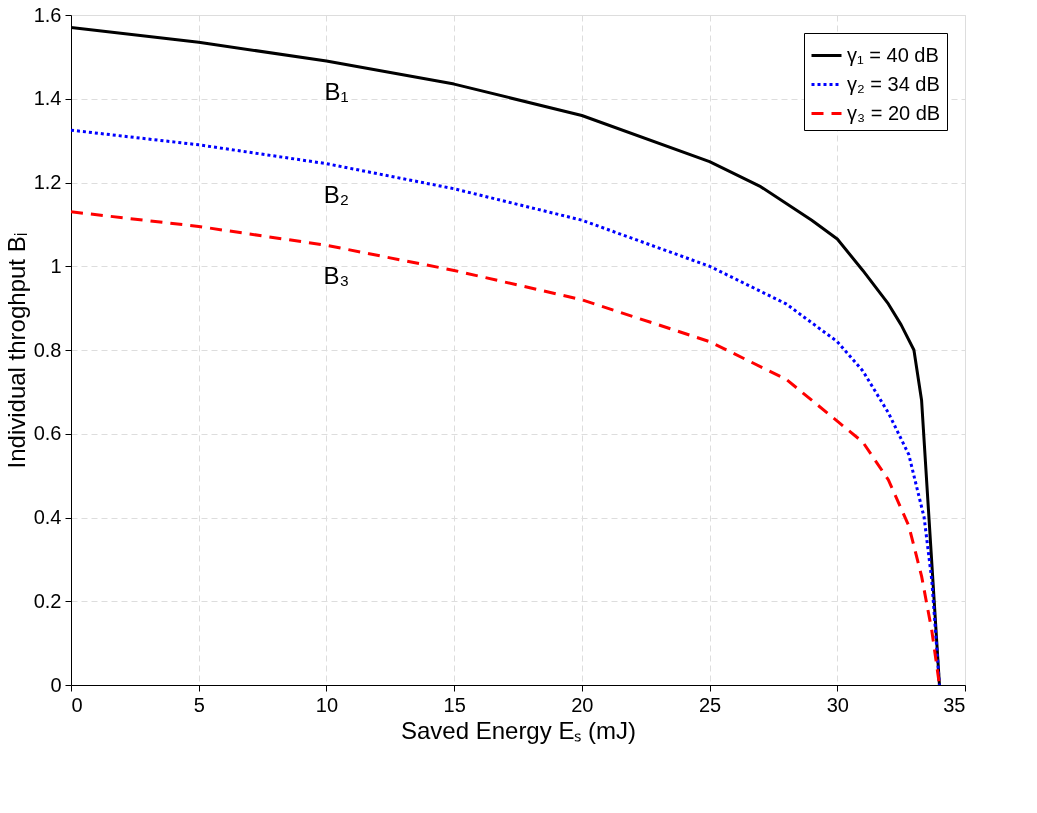 The width and height of the screenshot is (1037, 813). What do you see at coordinates (47, 600) in the screenshot?
I see `y-tick-label: 0.2` at bounding box center [47, 600].